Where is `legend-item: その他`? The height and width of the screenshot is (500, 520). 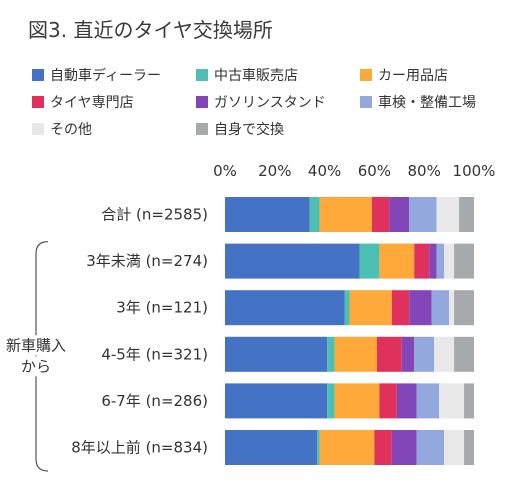
legend-item: その他 is located at coordinates (62, 129).